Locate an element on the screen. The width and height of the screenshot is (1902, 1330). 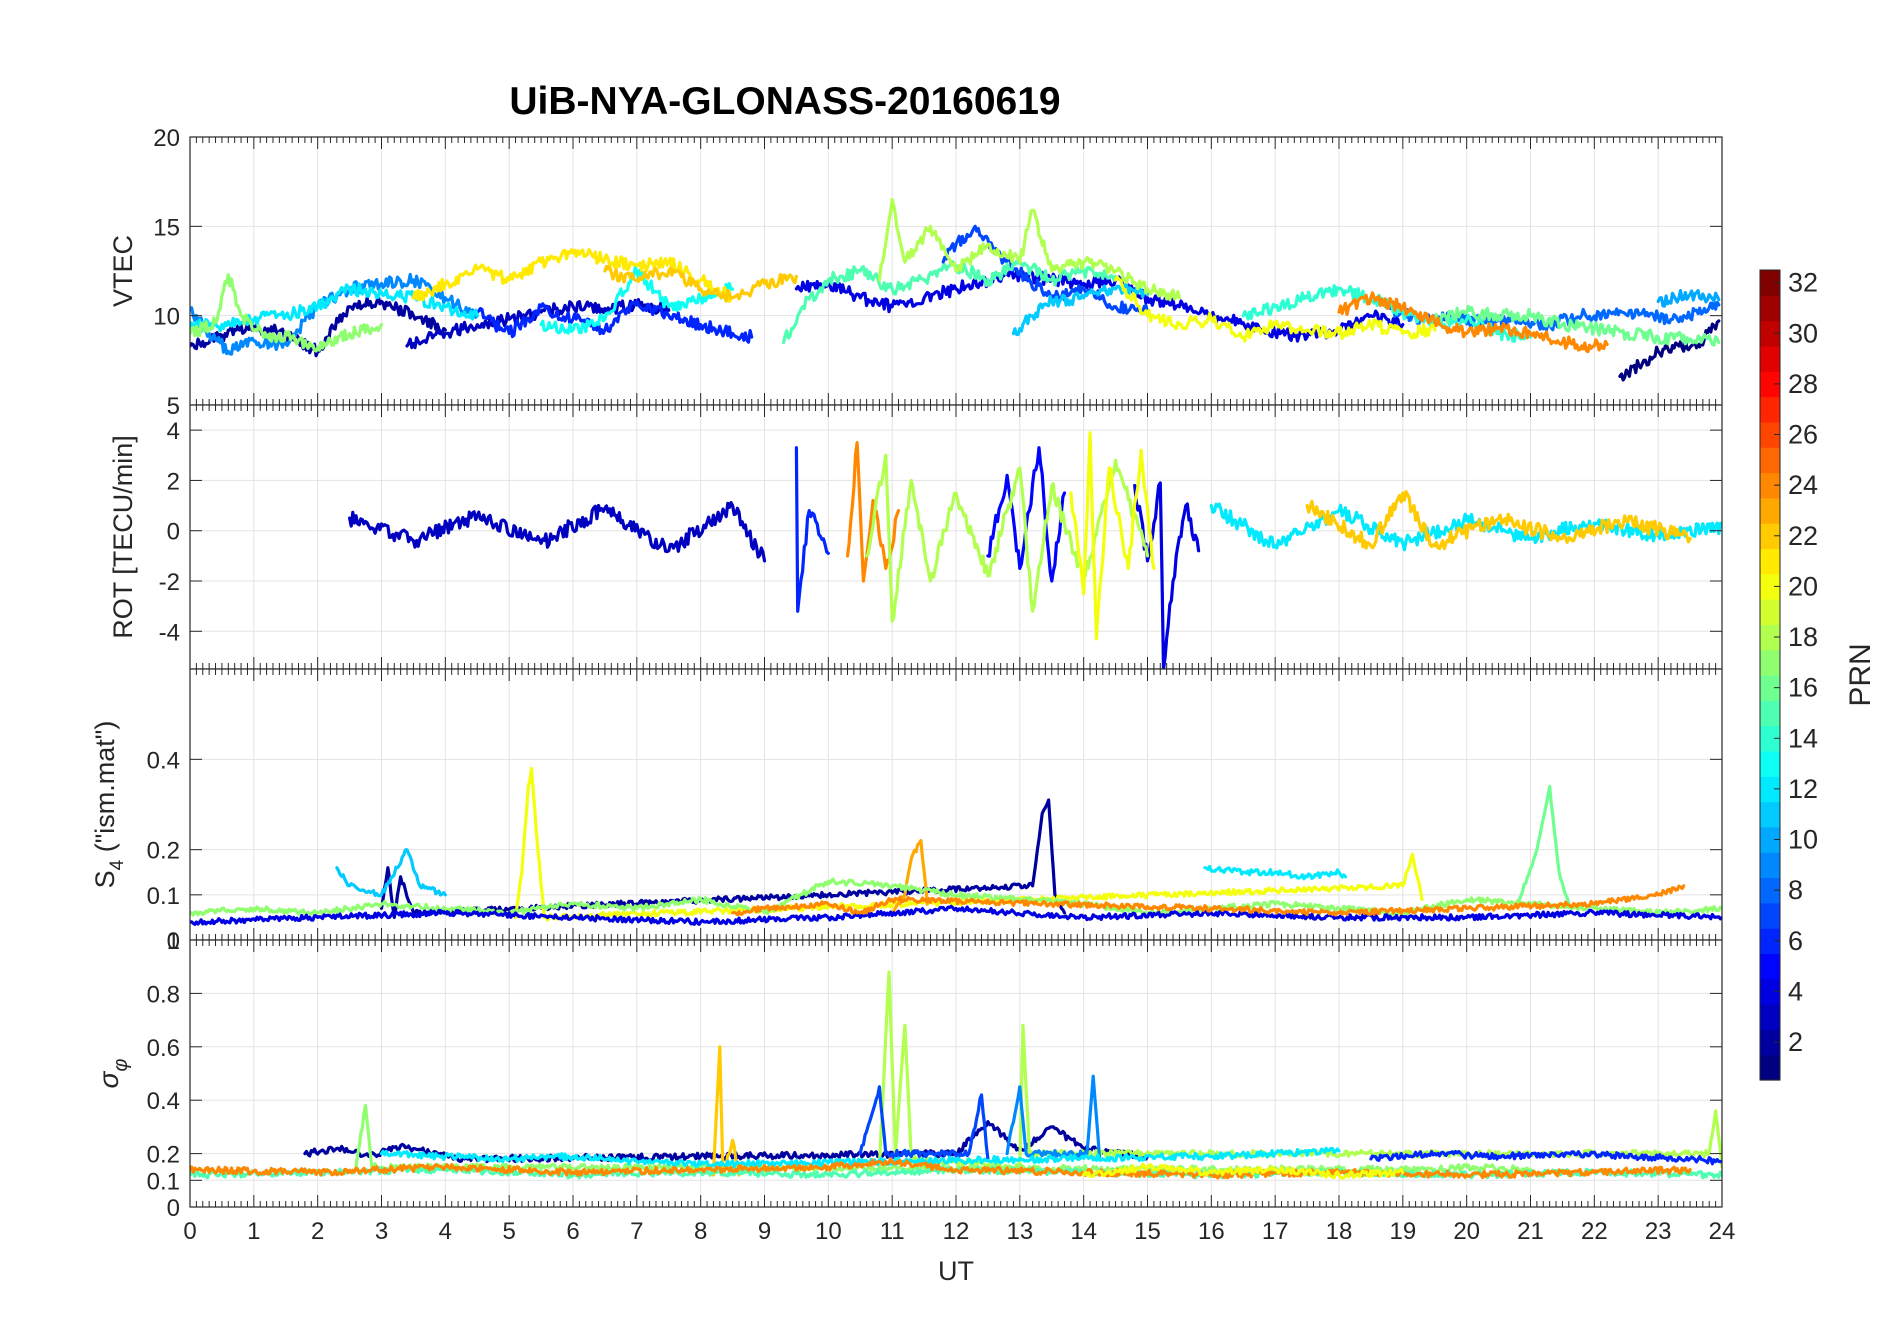
colorbar-tick-label: 24 is located at coordinates (1803, 485).